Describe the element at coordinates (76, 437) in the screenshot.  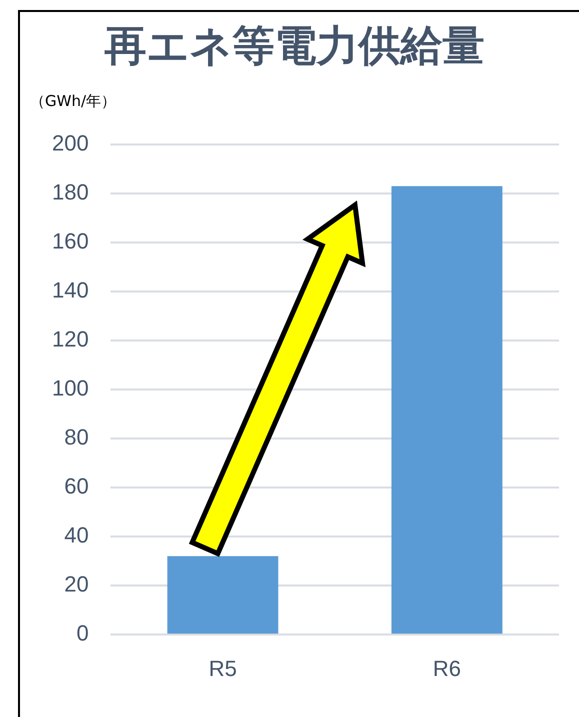
I see `y-tick-label: 80` at that location.